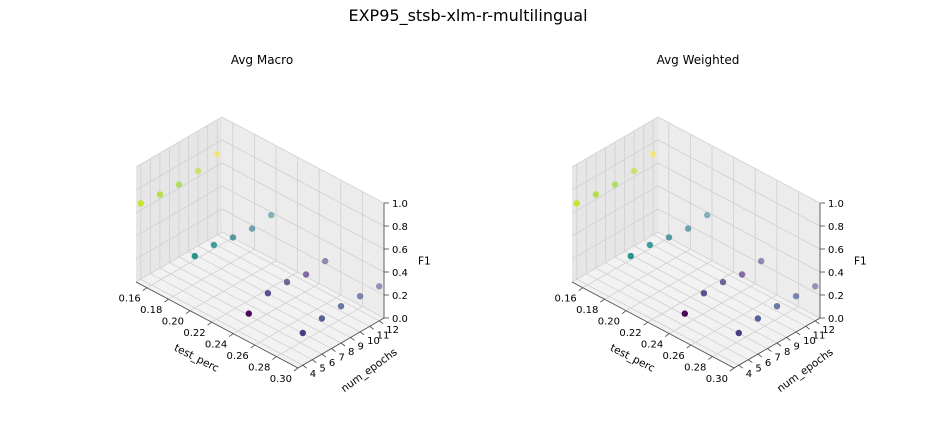  I want to click on subplot-title: Avg Macro, so click(262, 60).